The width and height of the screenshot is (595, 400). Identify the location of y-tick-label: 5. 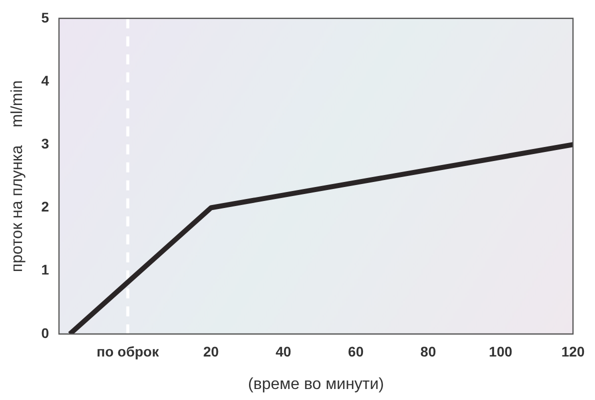
(45, 17).